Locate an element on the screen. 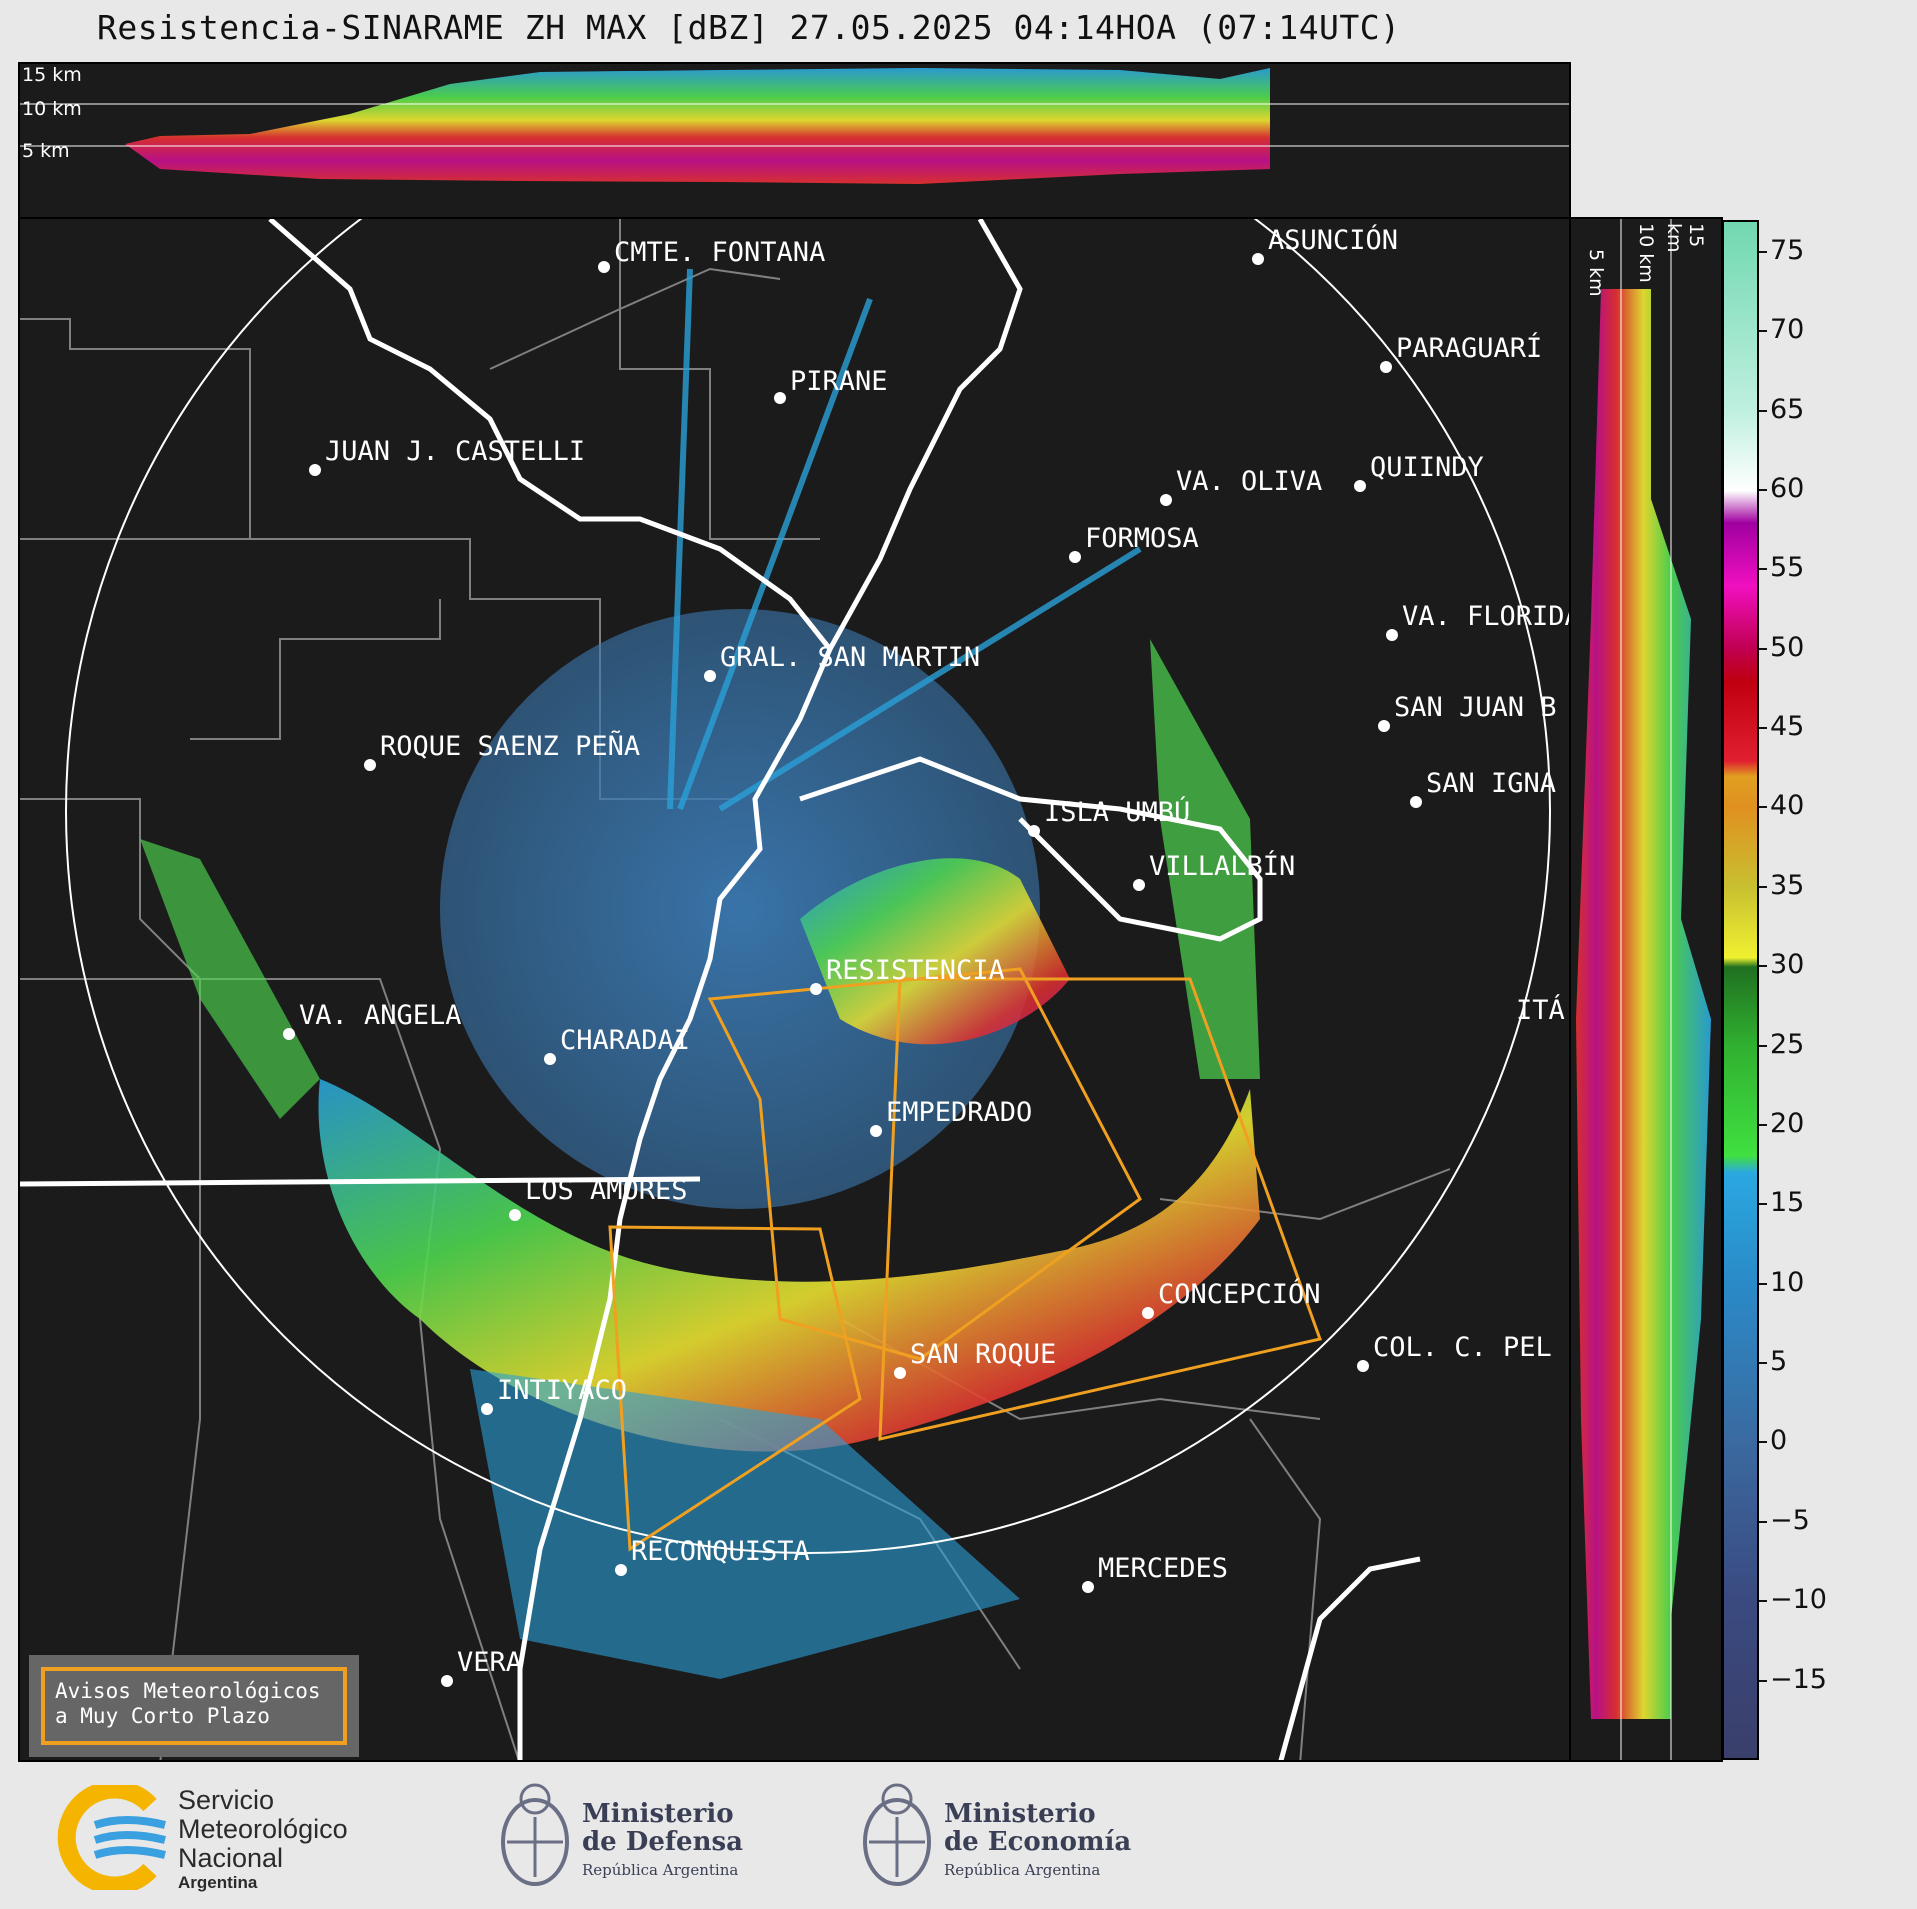 This screenshot has height=1909, width=1917. southern-echo is located at coordinates (745, 1524).